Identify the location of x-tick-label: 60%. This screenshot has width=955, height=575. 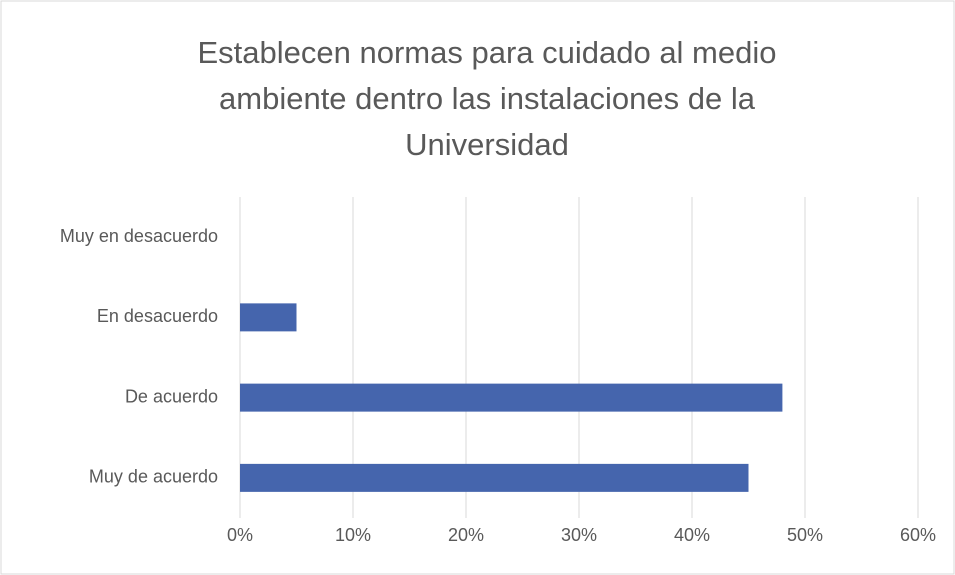
(918, 535).